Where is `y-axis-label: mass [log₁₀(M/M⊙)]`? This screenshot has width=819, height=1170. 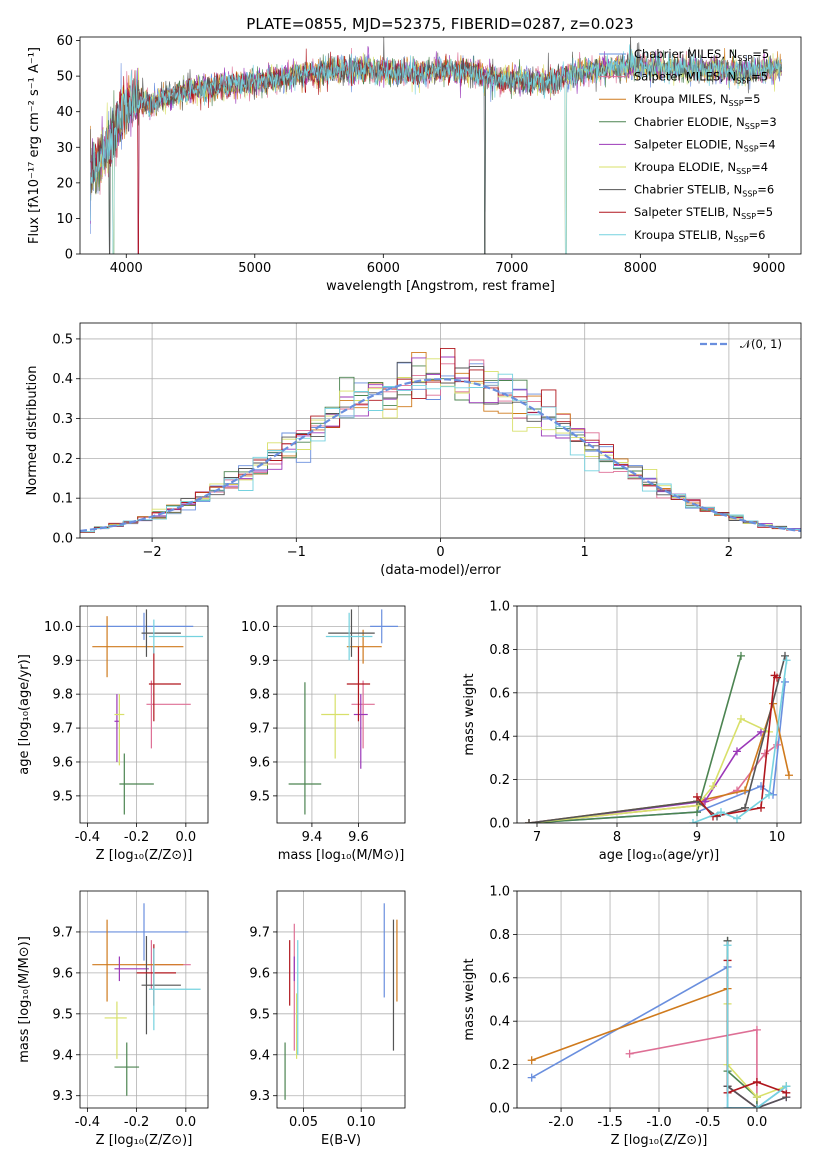 y-axis-label: mass [log₁₀(M/M⊙)] is located at coordinates (24, 999).